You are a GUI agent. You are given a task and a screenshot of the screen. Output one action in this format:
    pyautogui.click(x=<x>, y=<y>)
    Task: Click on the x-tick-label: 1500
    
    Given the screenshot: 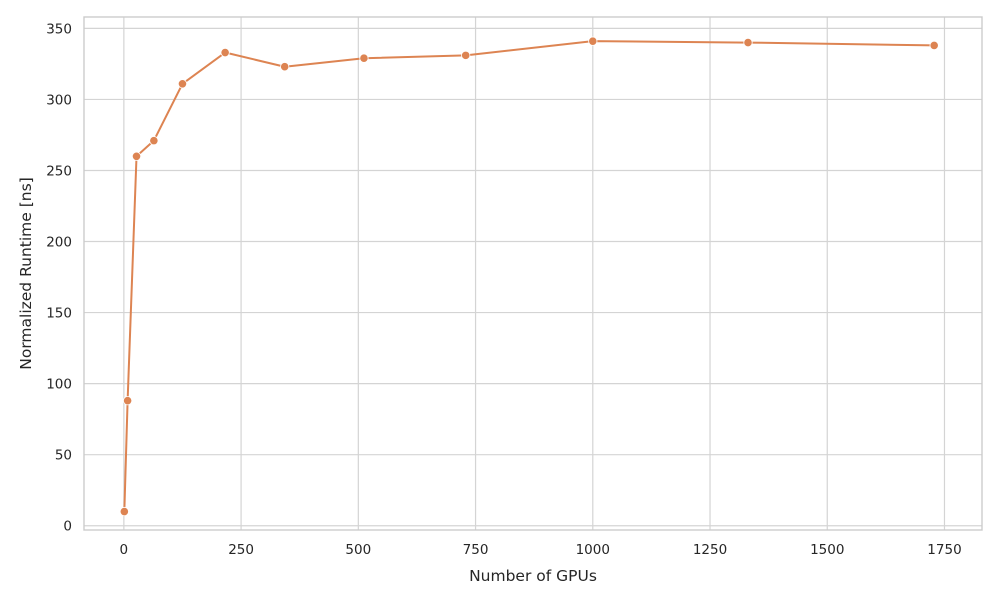 What is the action you would take?
    pyautogui.click(x=827, y=550)
    